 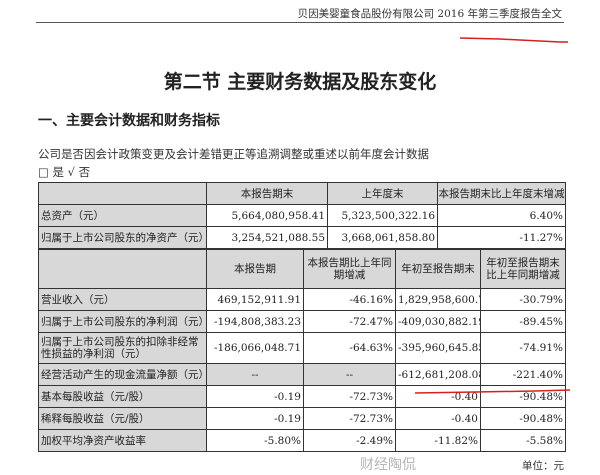 I want to click on restatement-question: 公司是否因会计政策变更及会计差错更正等追溯调整或重述以前年度会计数据, so click(x=233, y=154).